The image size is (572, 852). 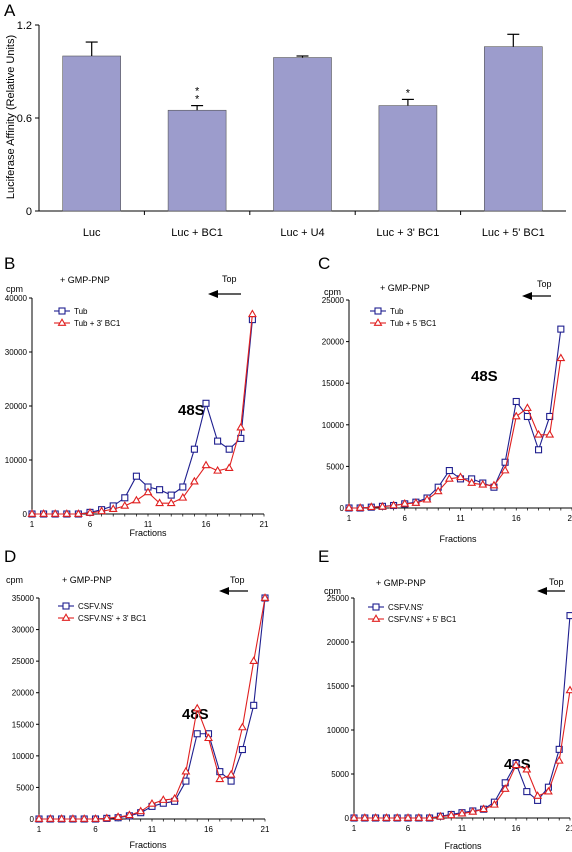 I want to click on panel-c-y-tick-label: 5000, so click(x=335, y=466).